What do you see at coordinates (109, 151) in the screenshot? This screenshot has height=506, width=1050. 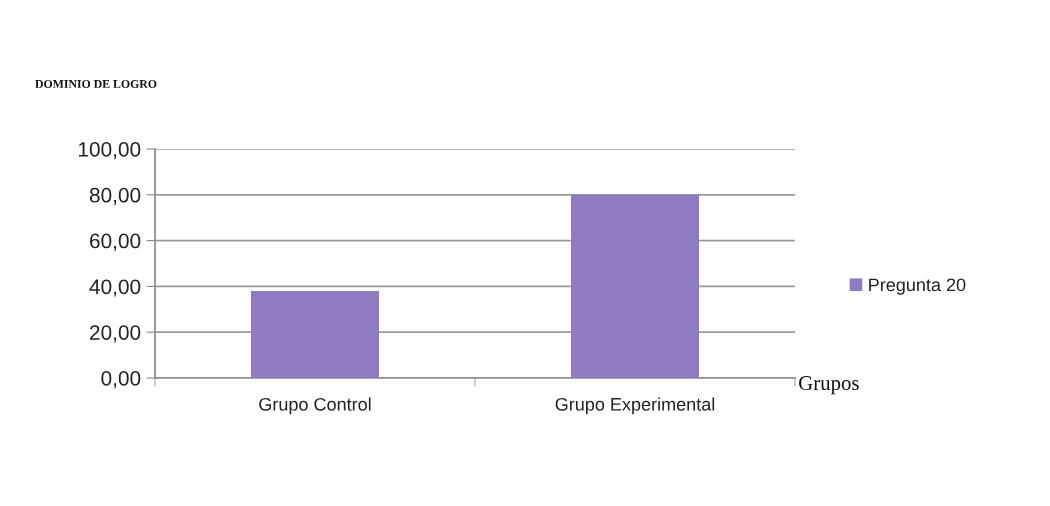 I see `y-tick-label: 100,00` at bounding box center [109, 151].